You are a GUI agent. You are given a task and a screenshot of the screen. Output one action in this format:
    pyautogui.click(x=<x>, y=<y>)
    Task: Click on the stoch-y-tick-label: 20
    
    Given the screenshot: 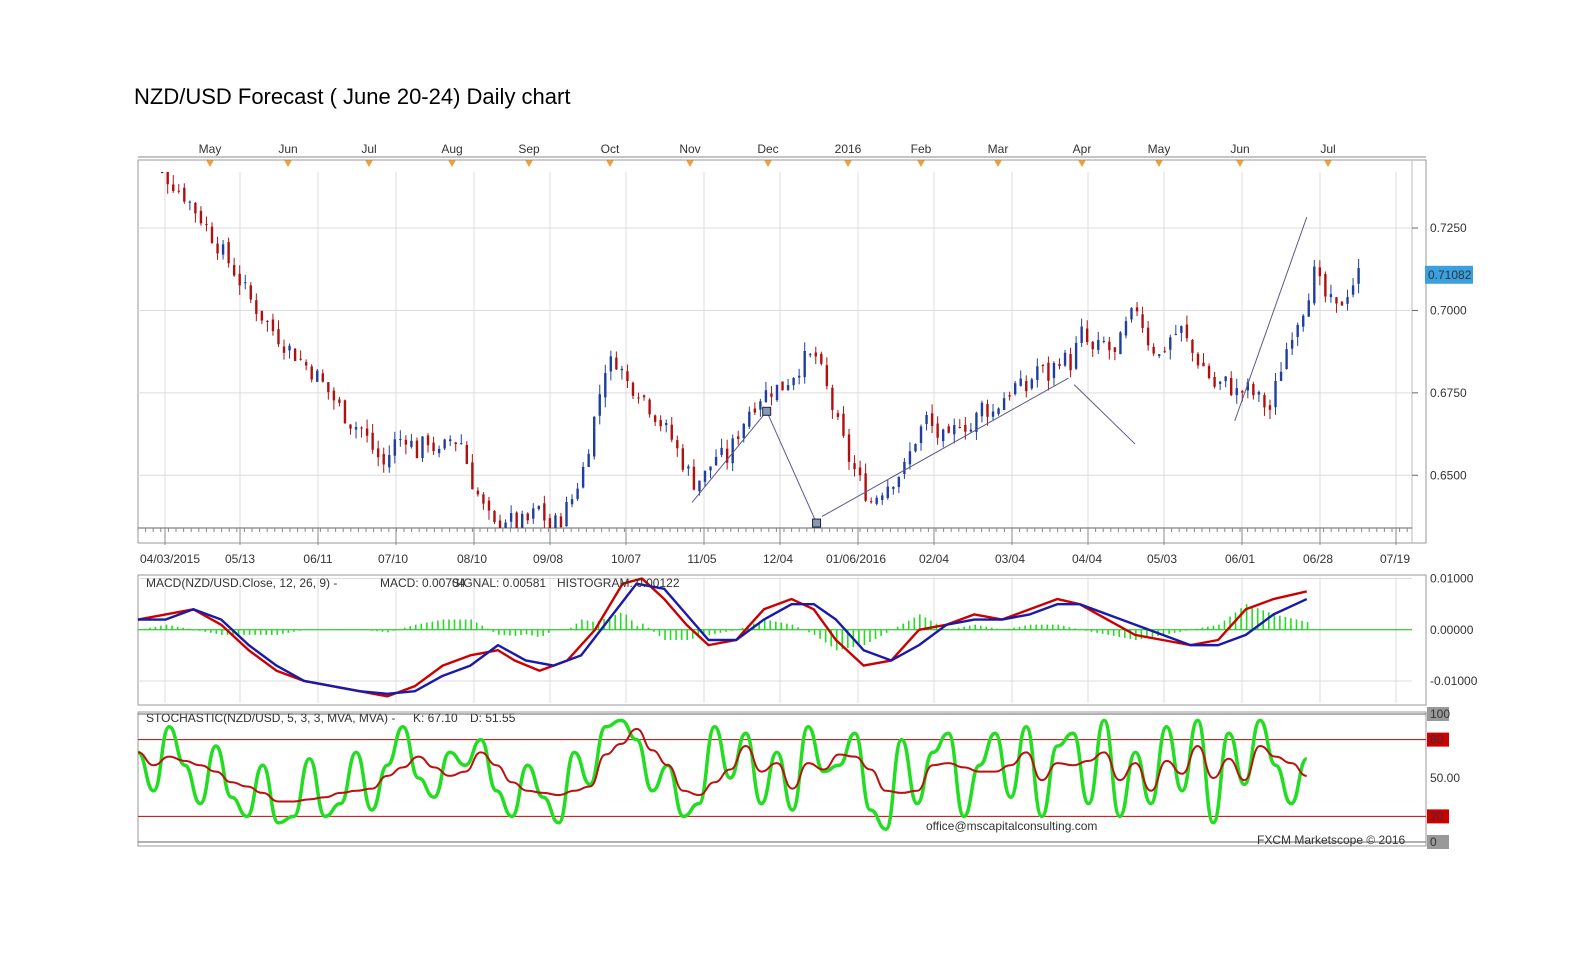 What is the action you would take?
    pyautogui.click(x=1437, y=816)
    